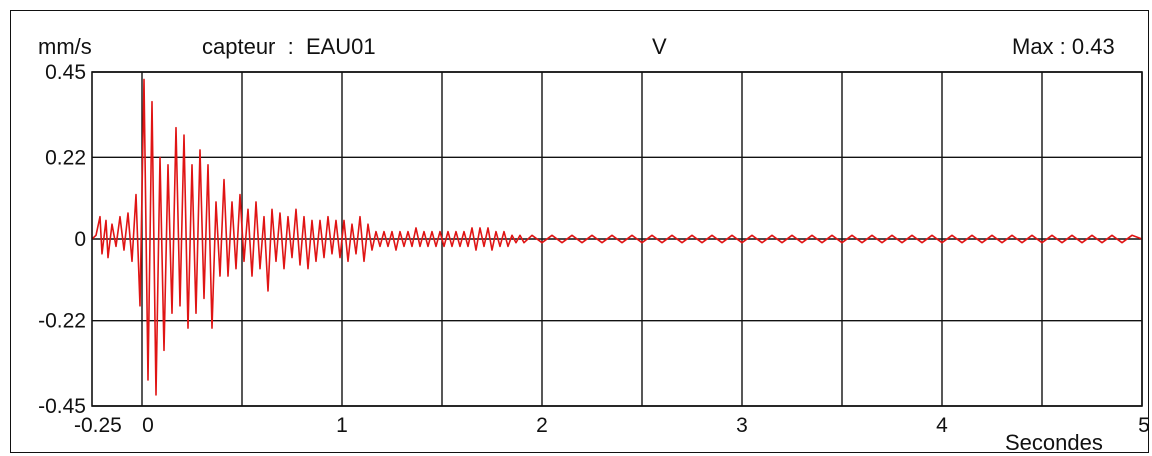 This screenshot has width=1152, height=456. I want to click on y-tick-label-4: -0.45, so click(62, 406).